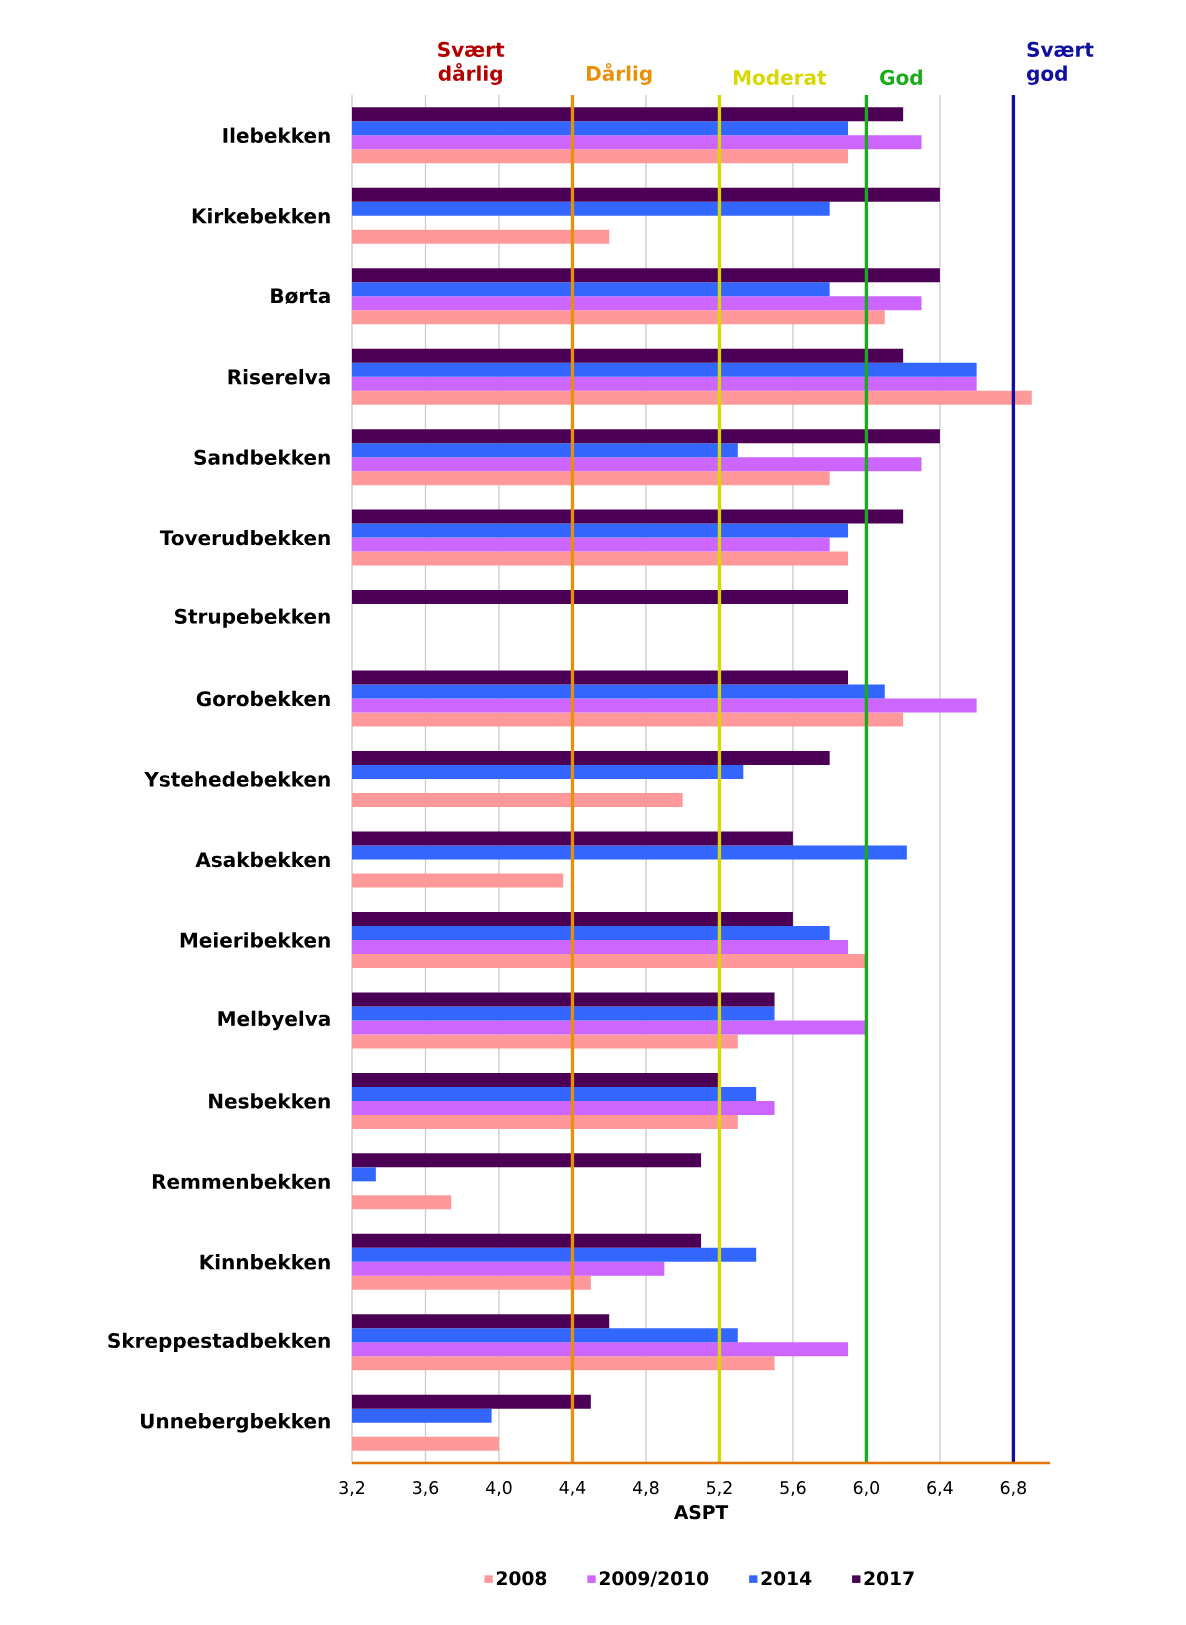 This screenshot has height=1625, width=1186. What do you see at coordinates (654, 1579) in the screenshot?
I see `legend-label: 2009/2010` at bounding box center [654, 1579].